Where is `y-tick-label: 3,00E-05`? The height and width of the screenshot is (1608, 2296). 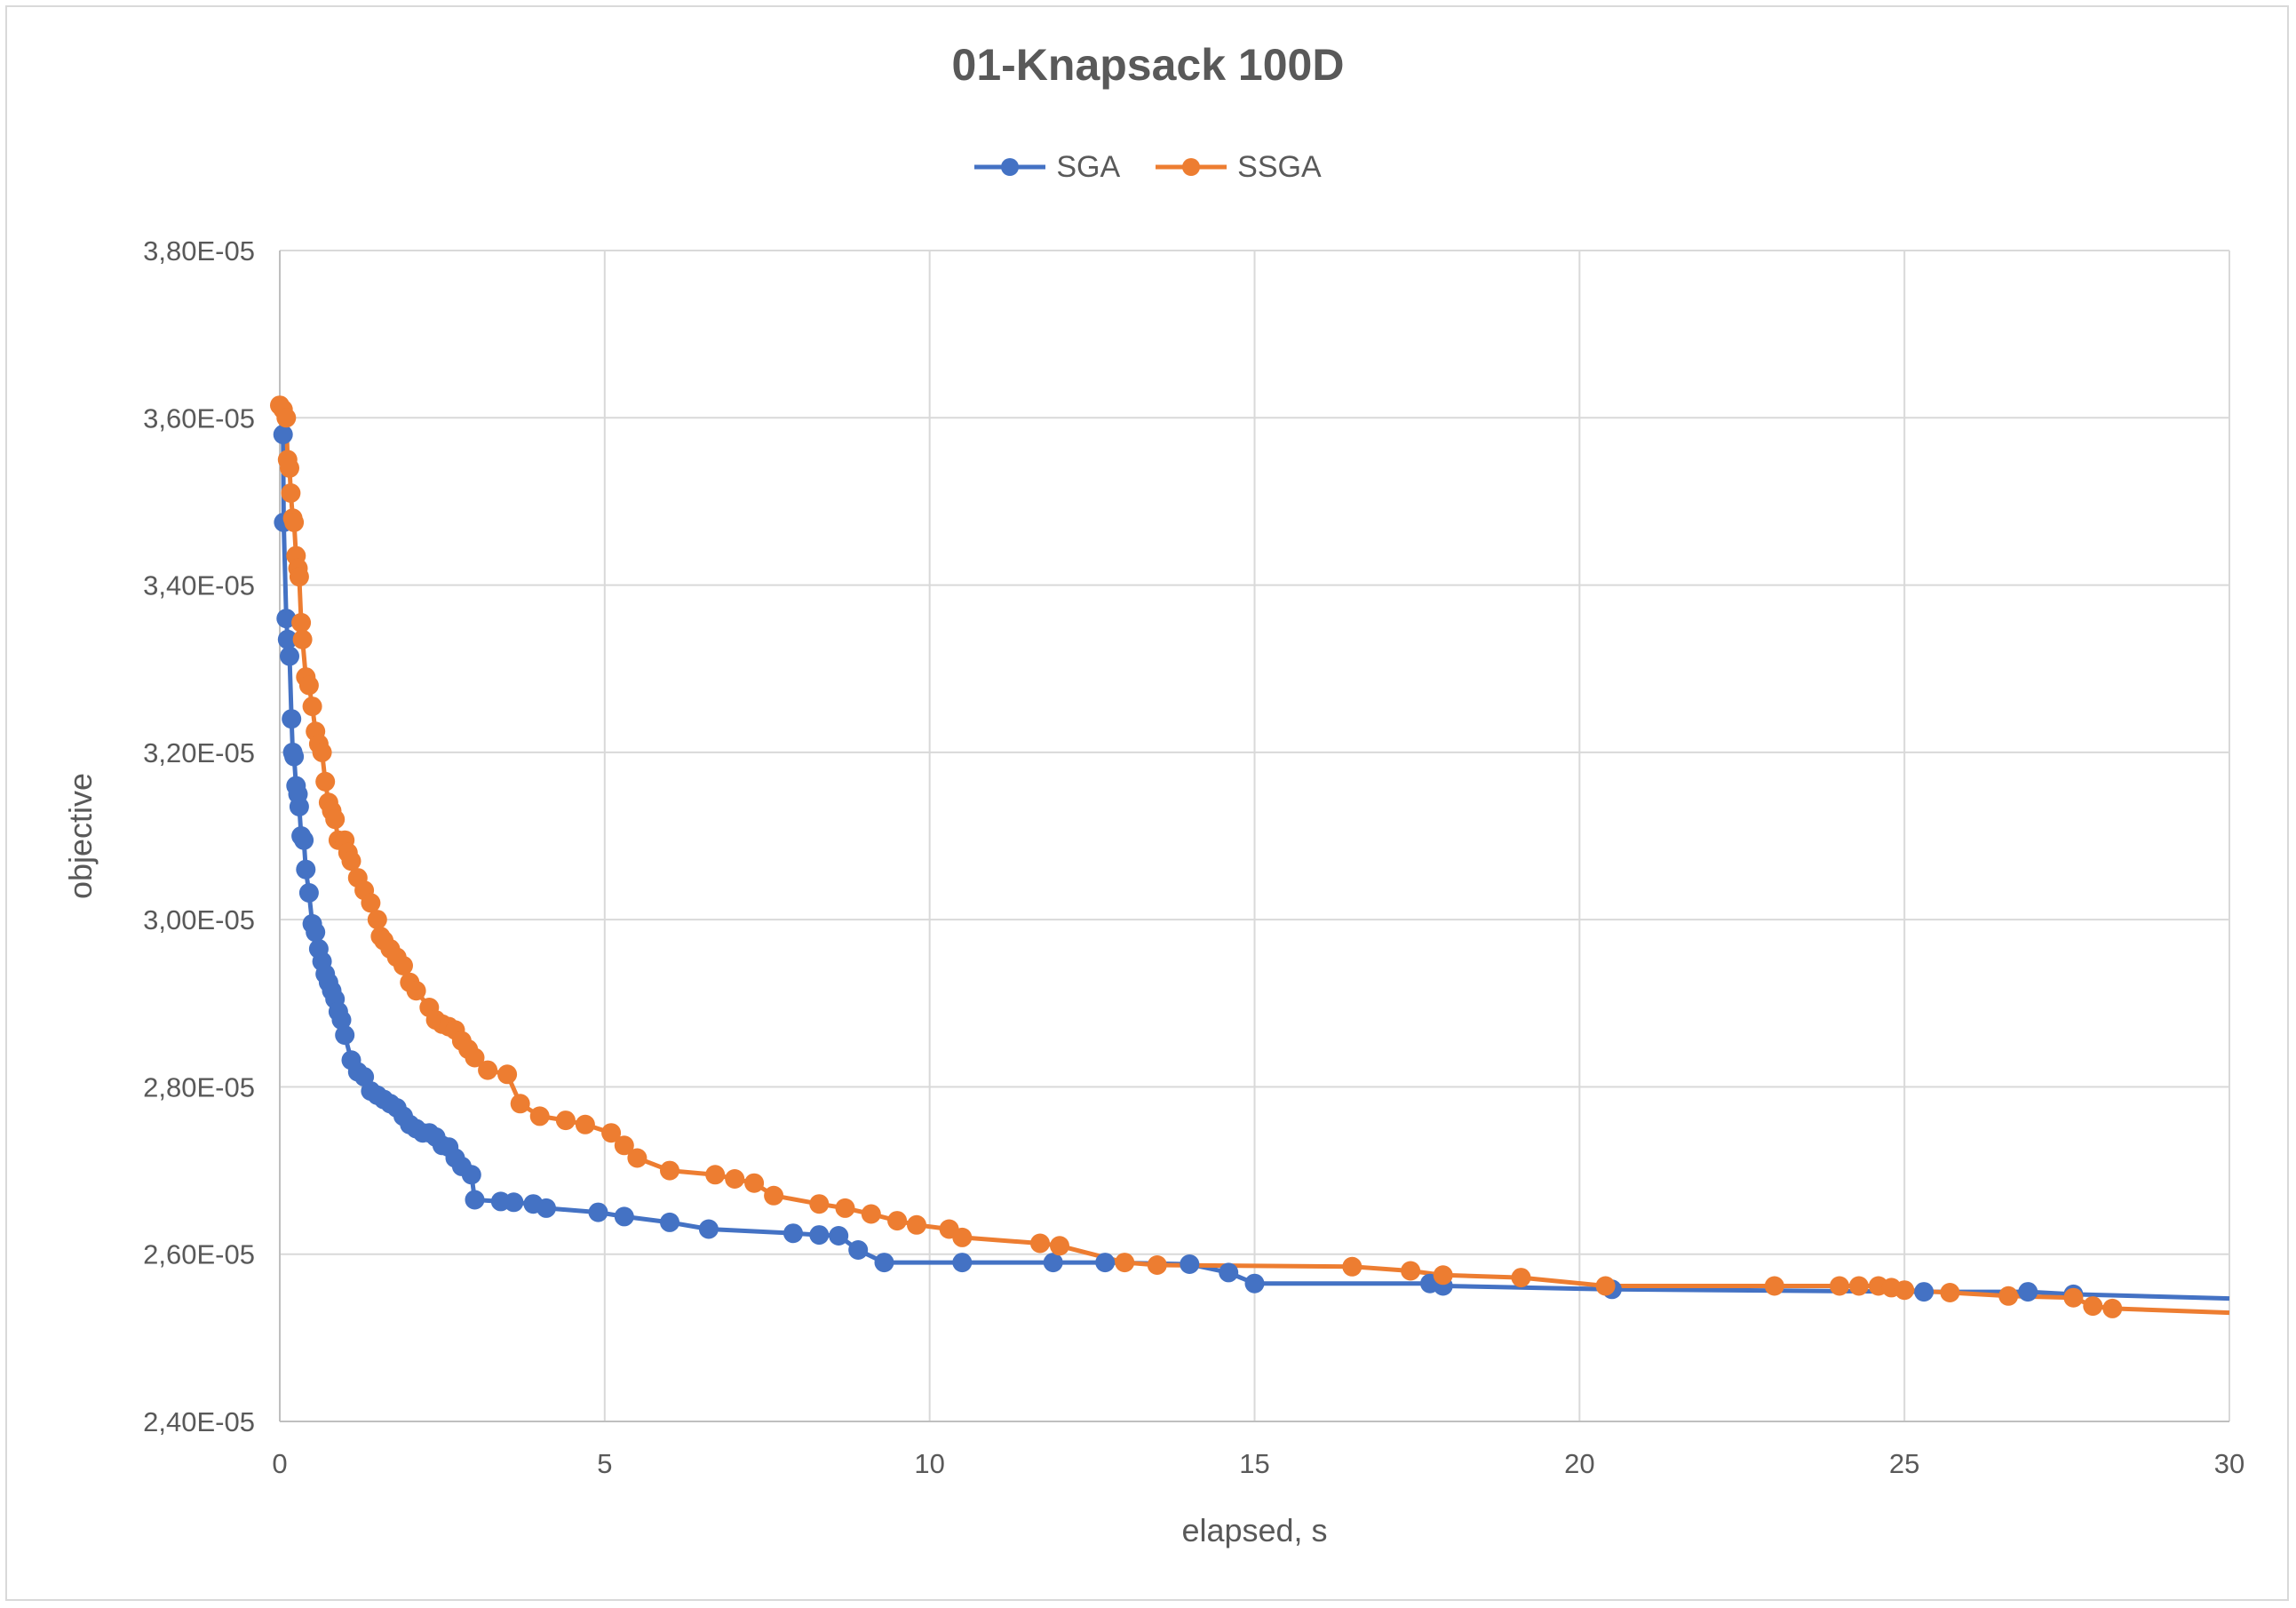
y-tick-label: 3,00E-05 is located at coordinates (199, 919).